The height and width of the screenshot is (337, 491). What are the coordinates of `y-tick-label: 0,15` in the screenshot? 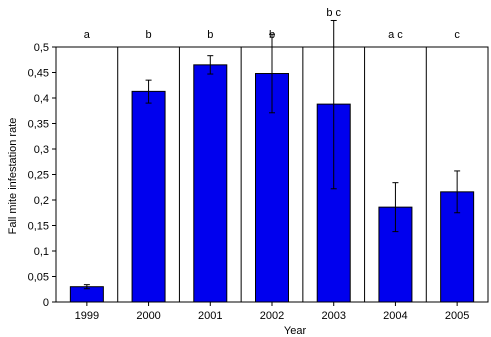 It's located at (38, 227).